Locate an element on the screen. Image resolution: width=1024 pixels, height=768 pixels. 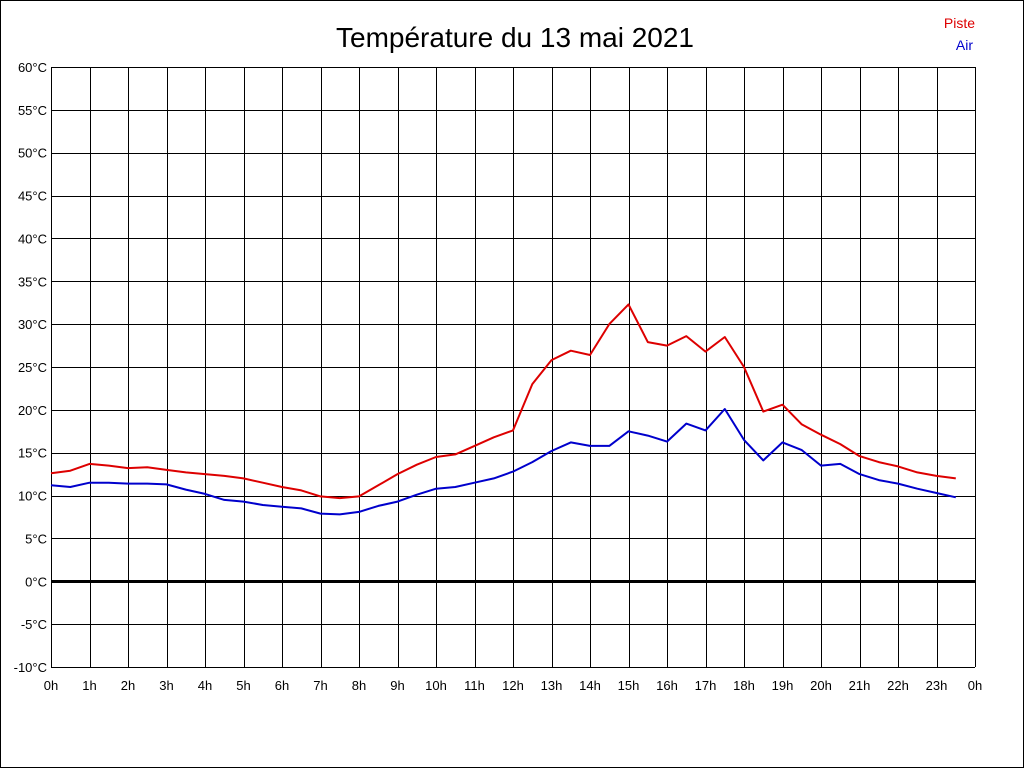
y-tick-label: 25°C is located at coordinates (32, 367).